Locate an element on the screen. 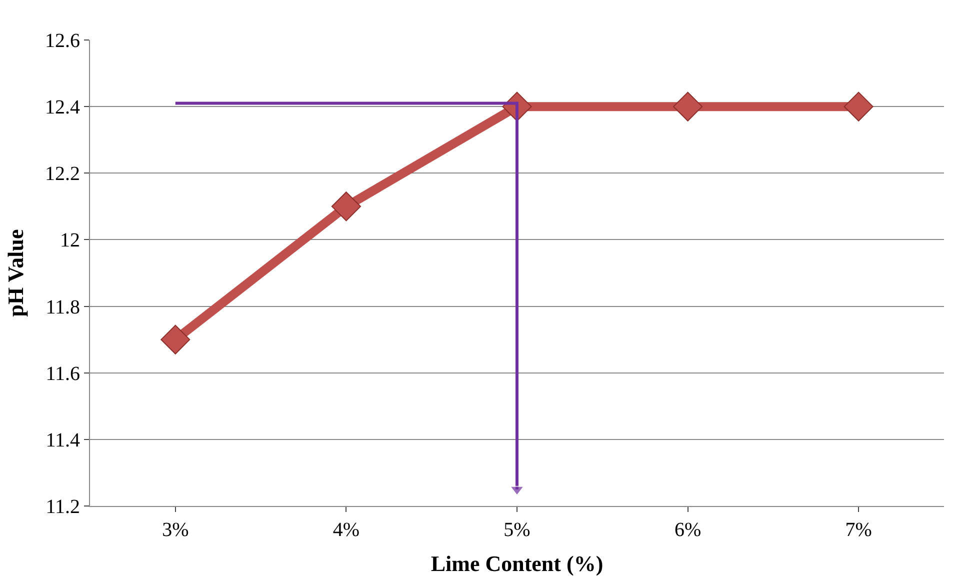  y-tick-label: 11.2 is located at coordinates (63, 507).